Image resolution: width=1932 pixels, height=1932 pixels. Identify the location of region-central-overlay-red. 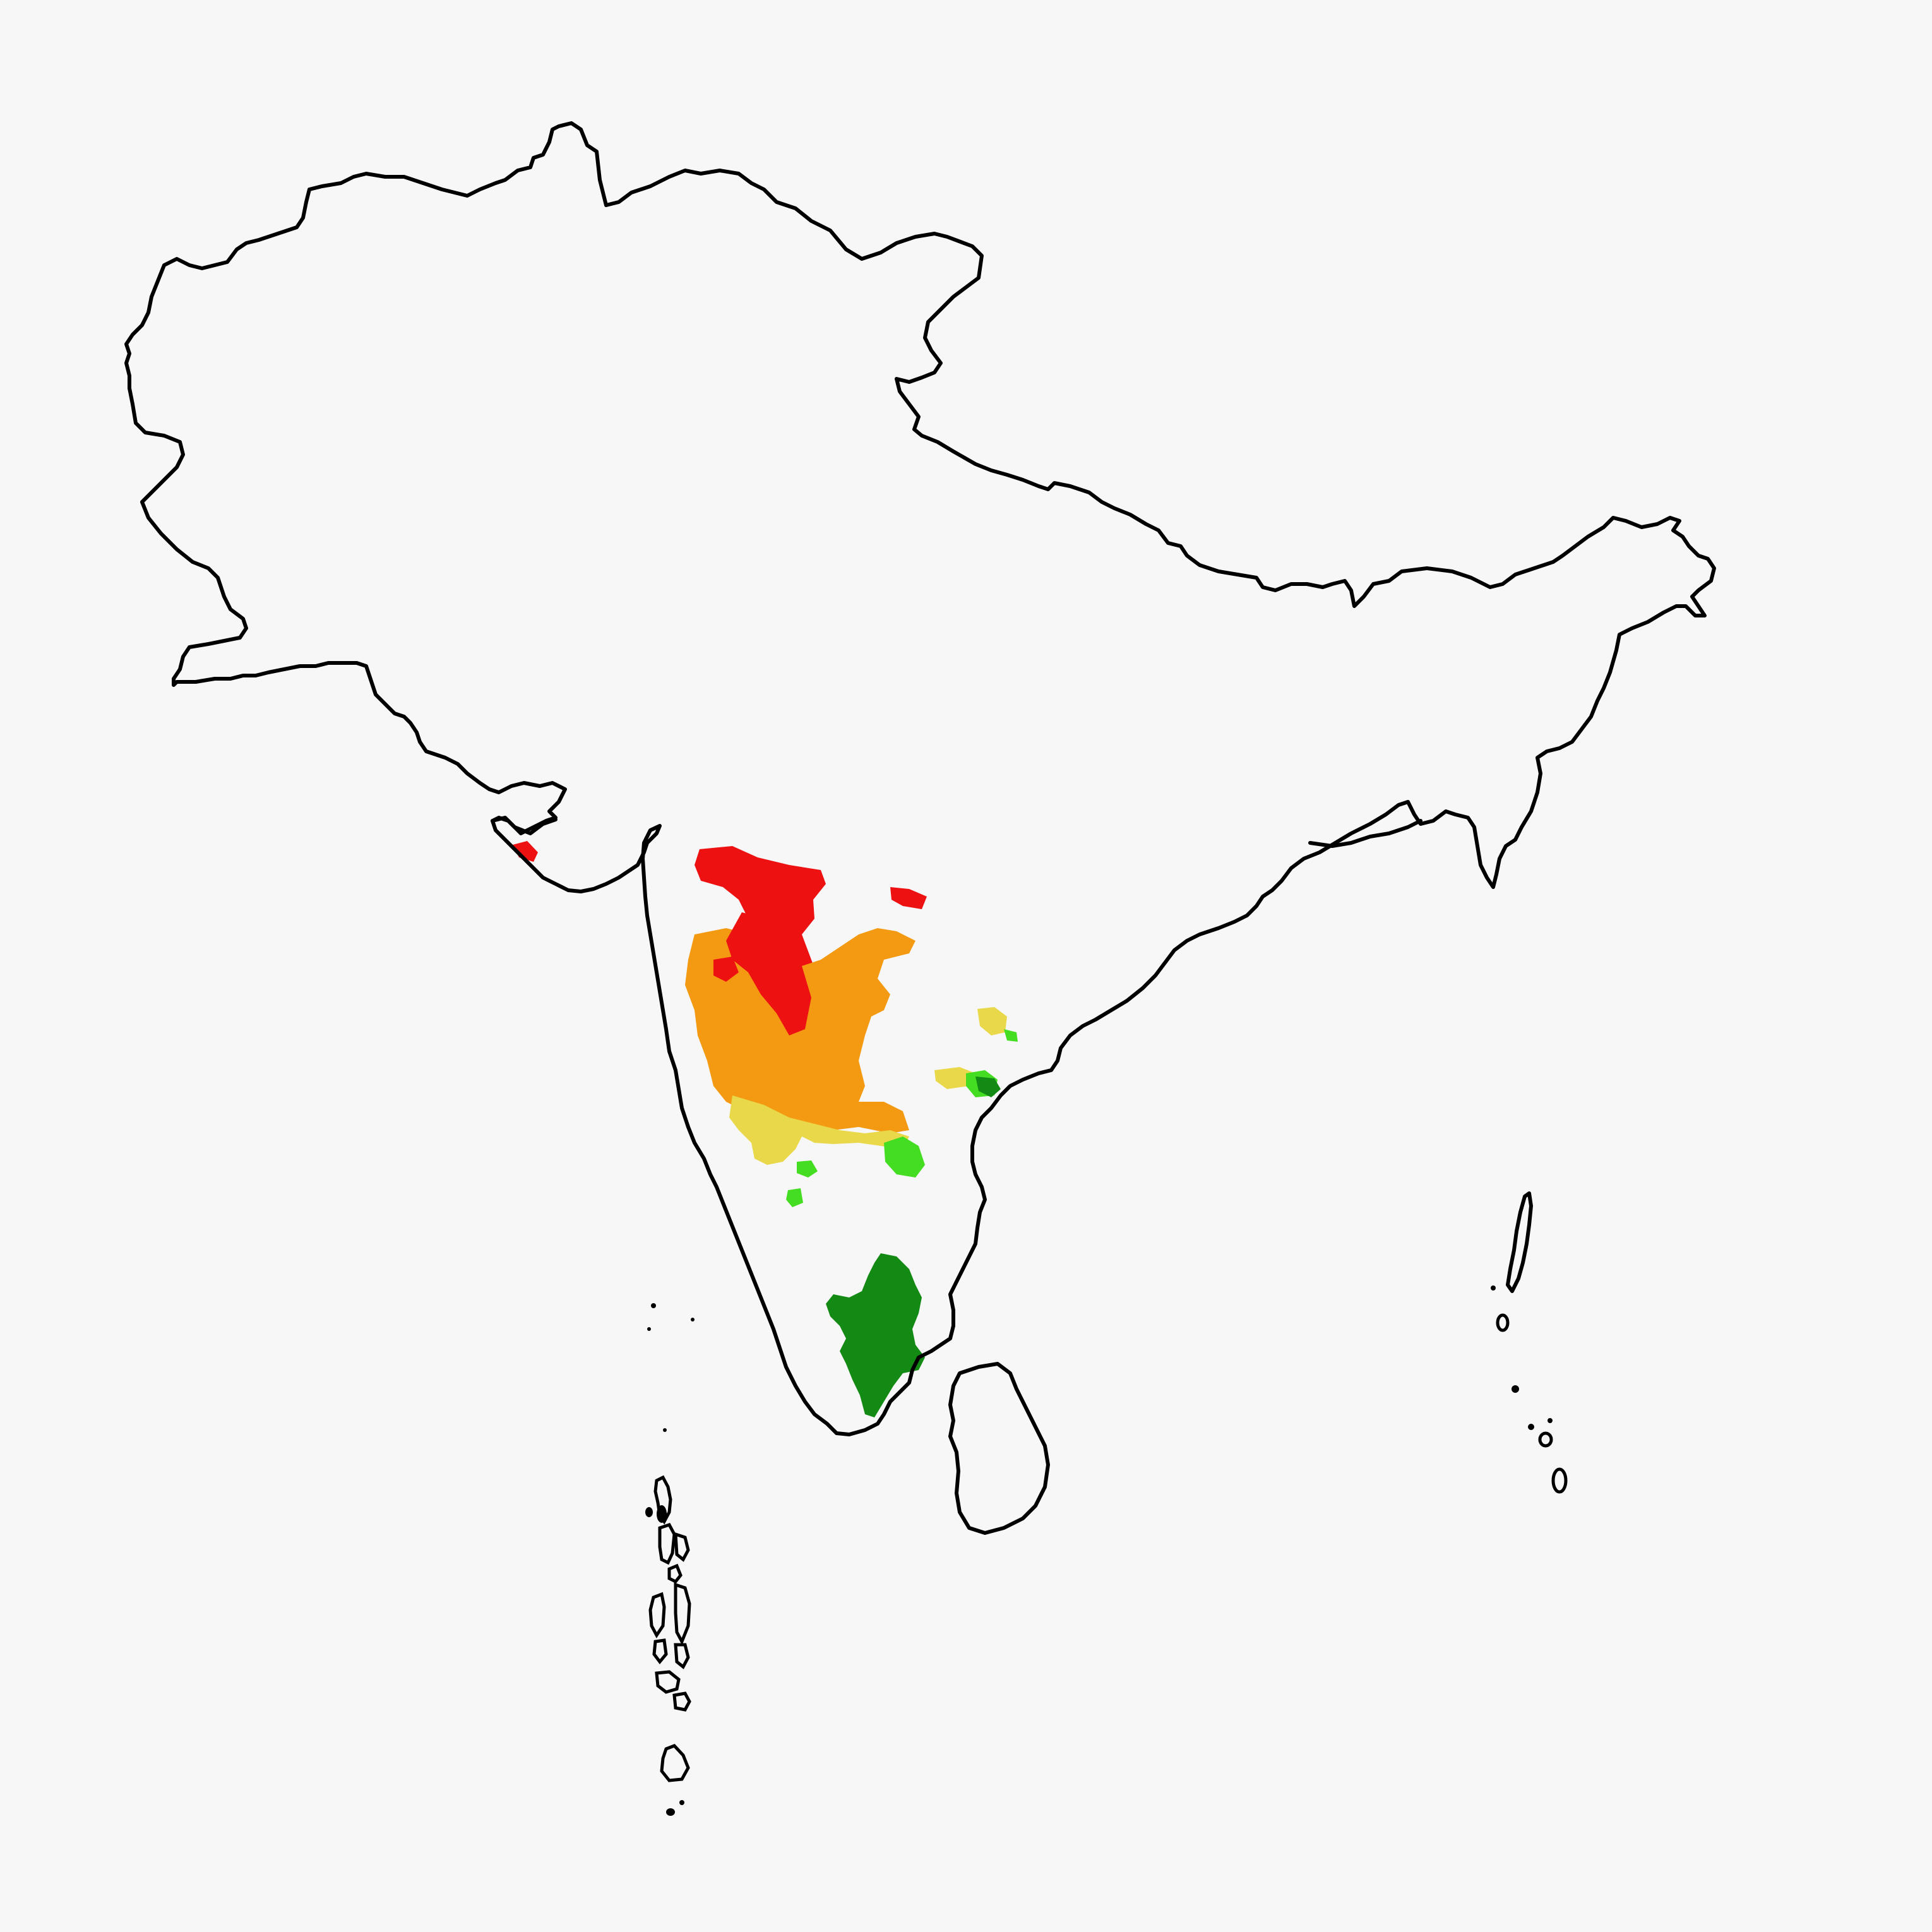
(768, 973).